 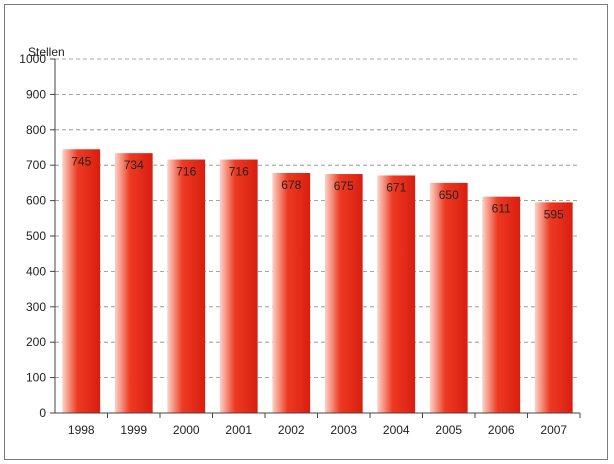 What do you see at coordinates (501, 430) in the screenshot?
I see `x-tick-label: 2006` at bounding box center [501, 430].